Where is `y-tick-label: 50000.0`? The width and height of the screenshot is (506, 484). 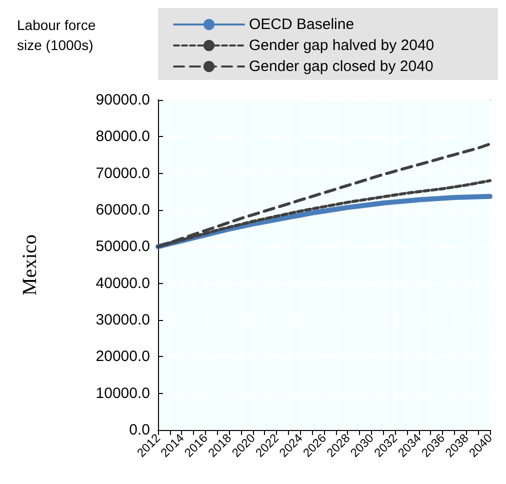 y-tick-label: 50000.0 is located at coordinates (123, 247).